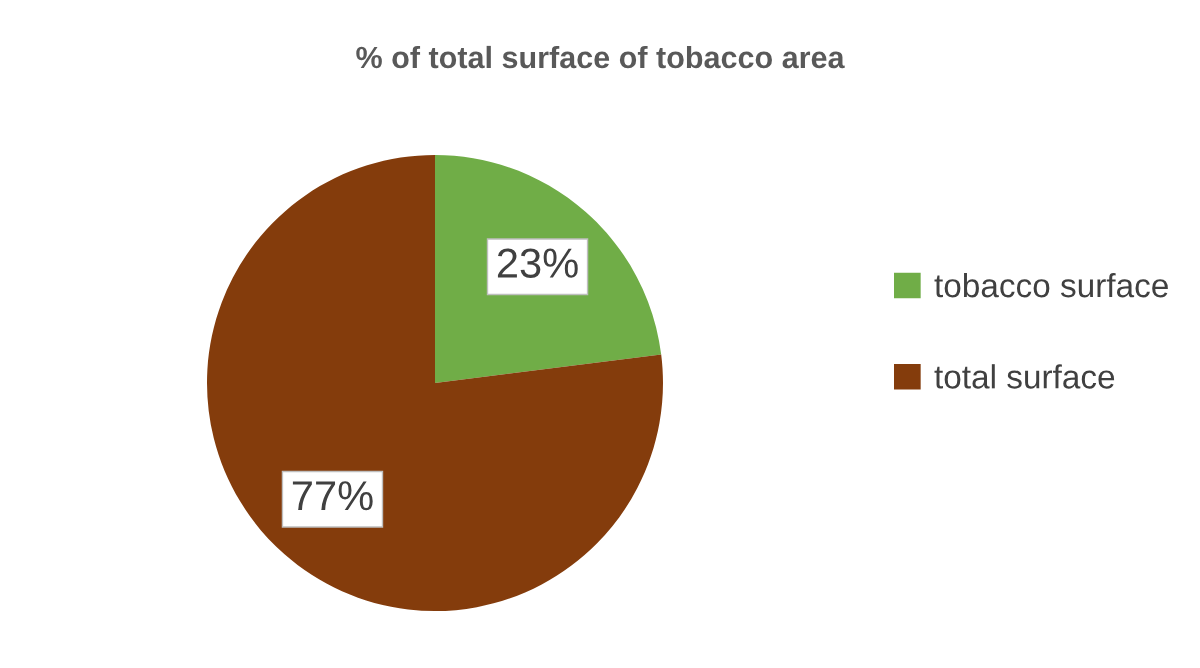 This screenshot has width=1200, height=668. Describe the element at coordinates (332, 496) in the screenshot. I see `data-label: 77%` at that location.